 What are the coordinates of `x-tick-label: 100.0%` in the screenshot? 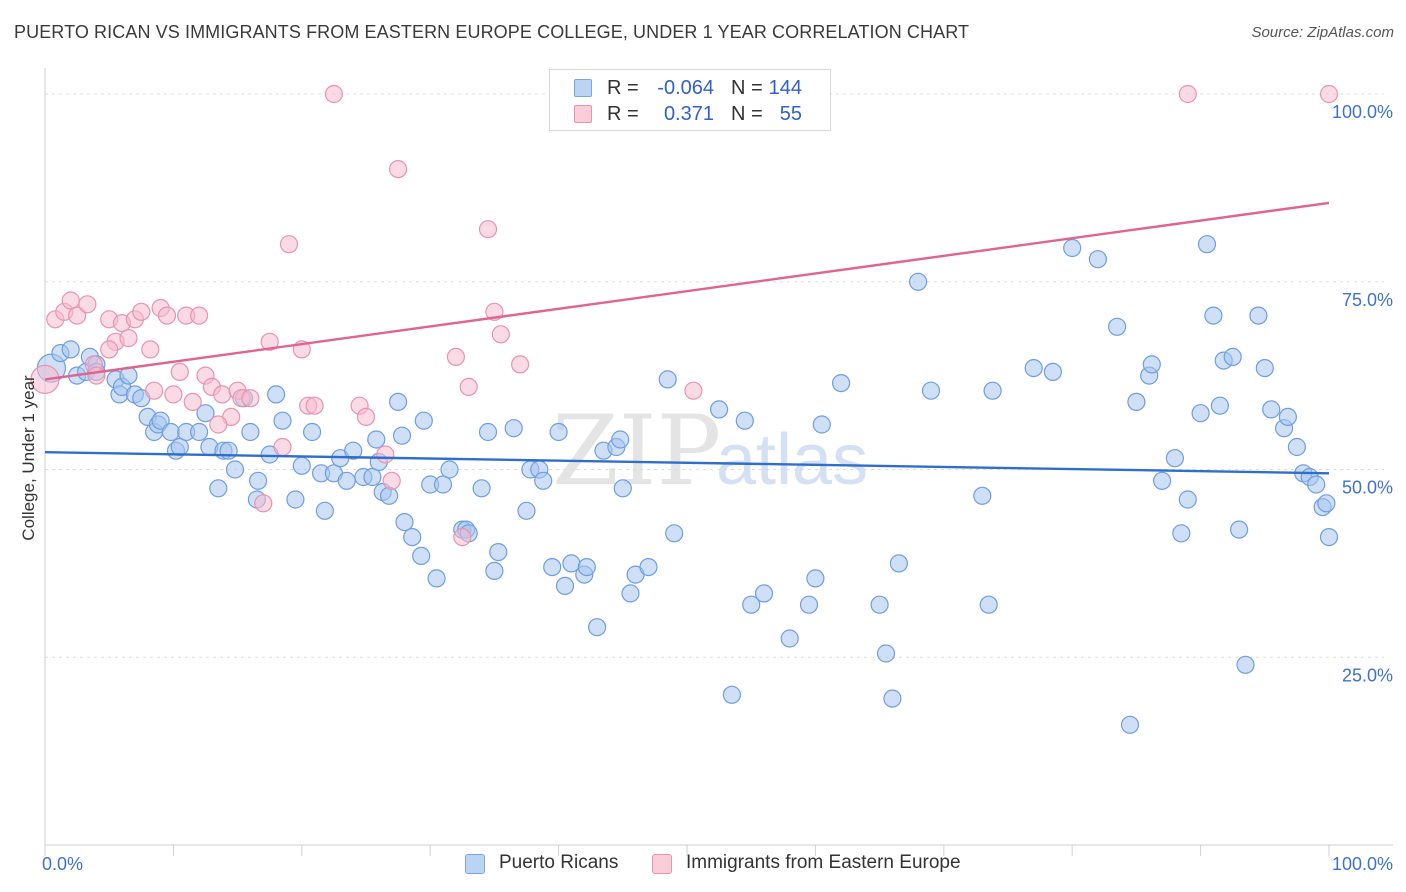 It's located at (1362, 864).